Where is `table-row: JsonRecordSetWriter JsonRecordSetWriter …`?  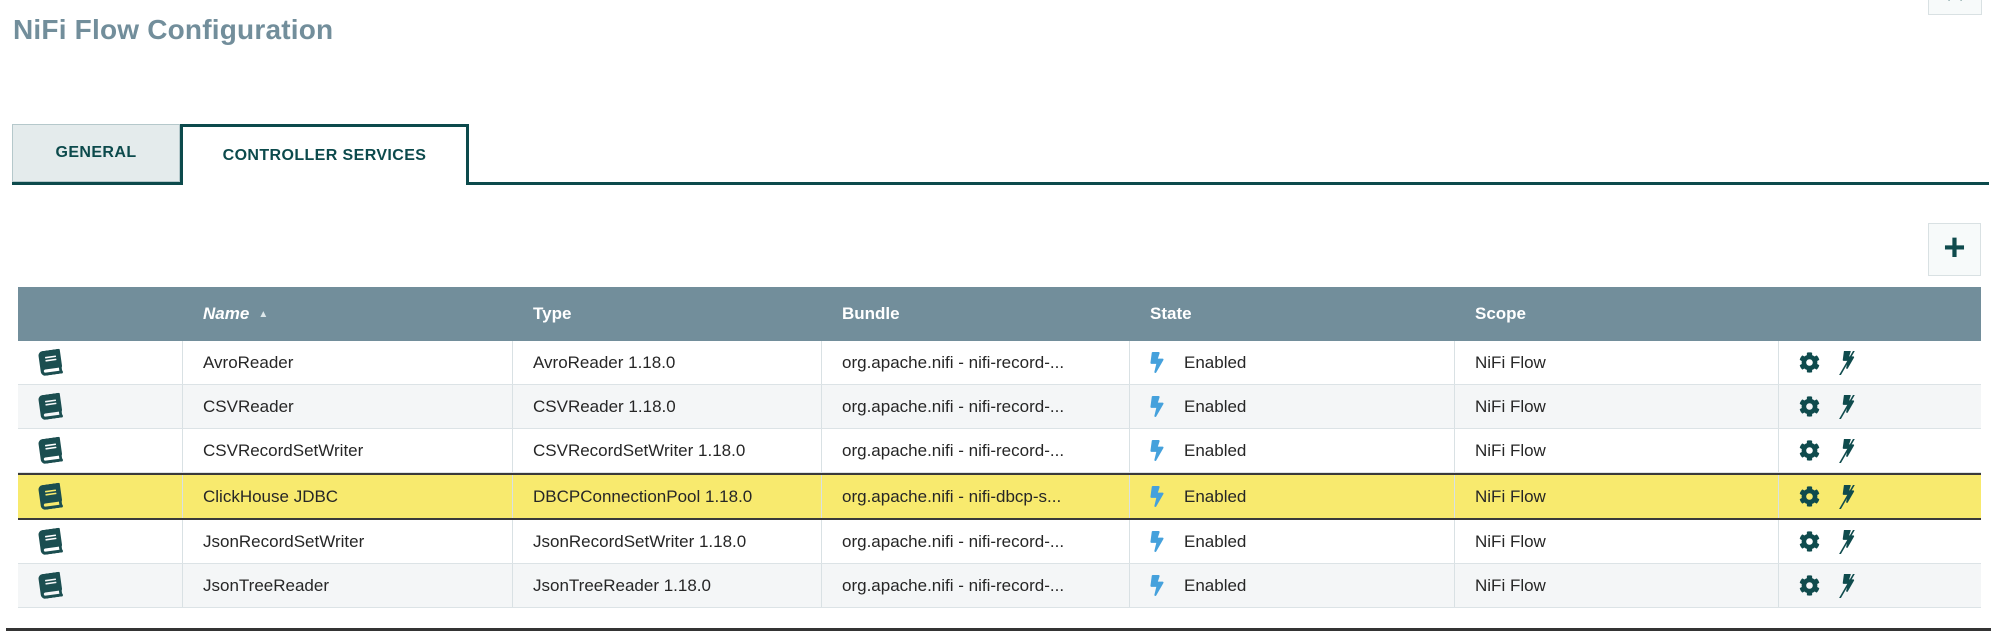 table-row: JsonRecordSetWriter JsonRecordSetWriter … is located at coordinates (999, 542).